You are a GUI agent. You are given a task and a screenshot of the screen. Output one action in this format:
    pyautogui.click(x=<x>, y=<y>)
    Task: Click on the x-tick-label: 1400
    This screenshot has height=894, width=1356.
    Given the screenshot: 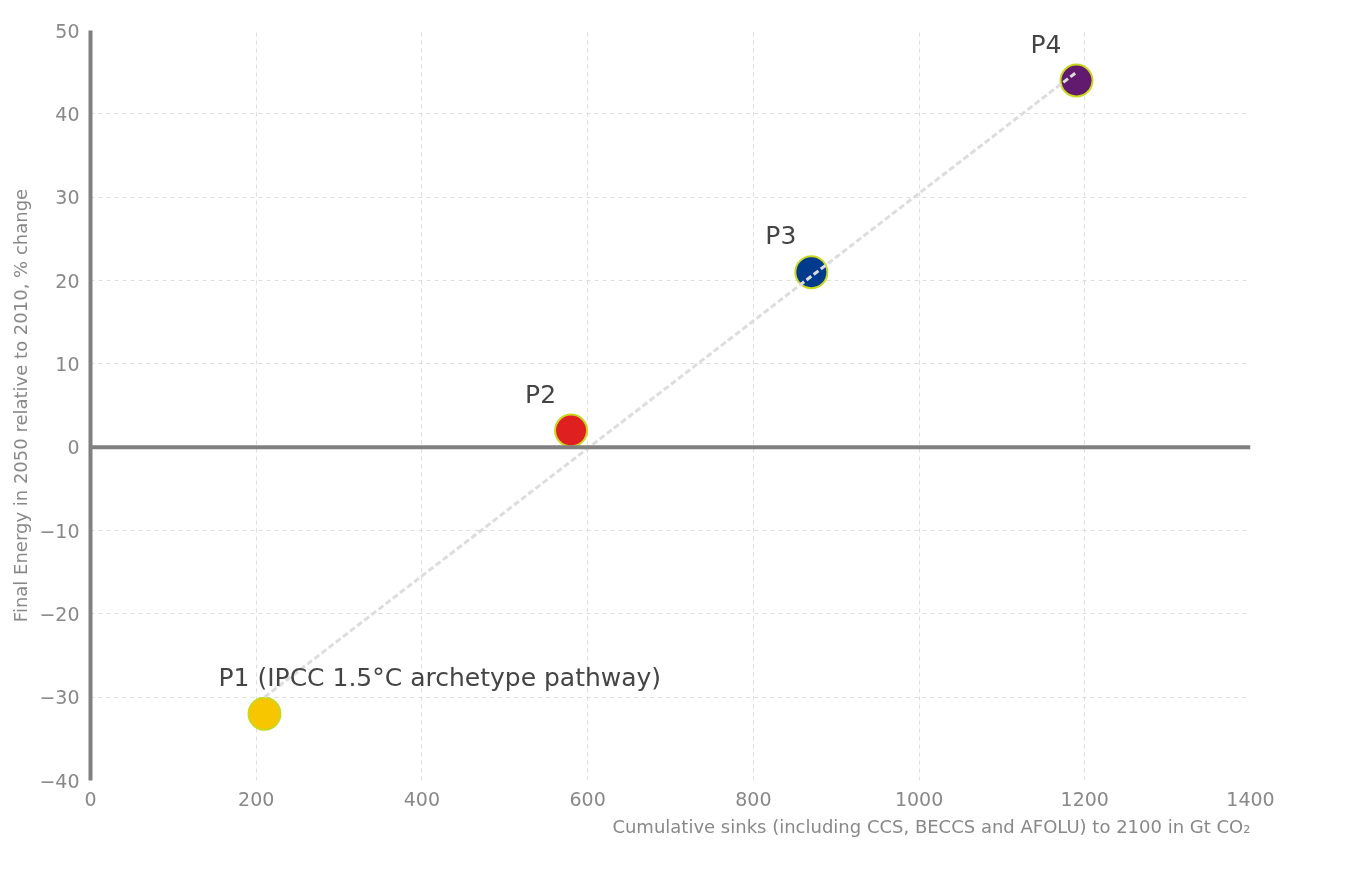 What is the action you would take?
    pyautogui.click(x=1250, y=798)
    